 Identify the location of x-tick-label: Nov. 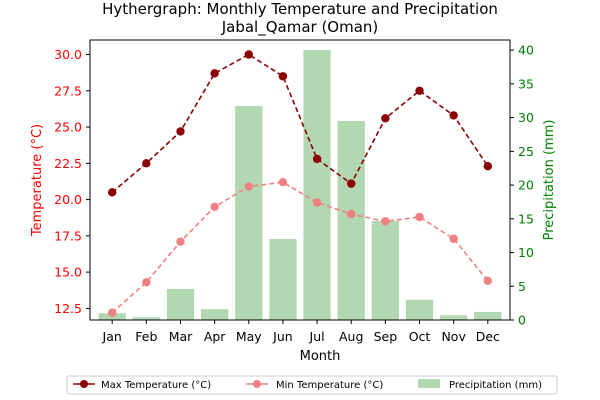
(453, 336).